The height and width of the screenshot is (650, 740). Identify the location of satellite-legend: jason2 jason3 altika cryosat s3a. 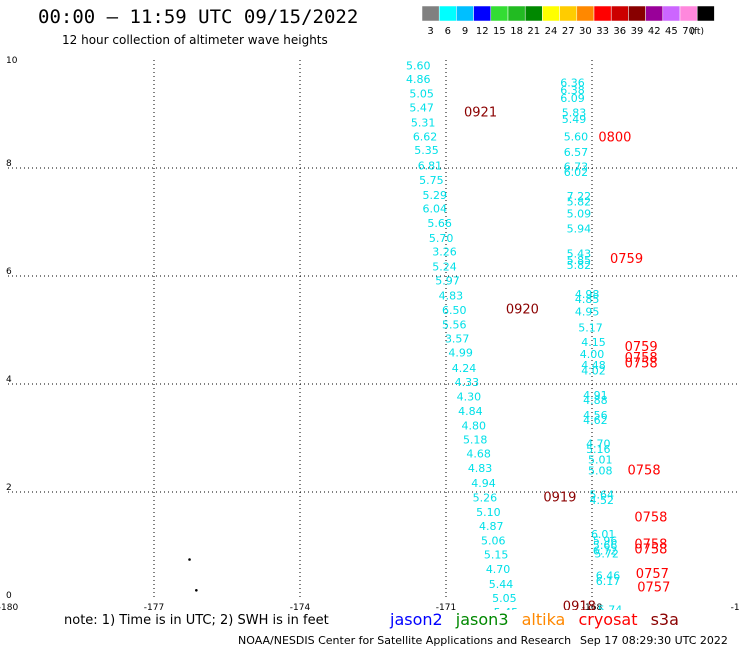
(538, 619).